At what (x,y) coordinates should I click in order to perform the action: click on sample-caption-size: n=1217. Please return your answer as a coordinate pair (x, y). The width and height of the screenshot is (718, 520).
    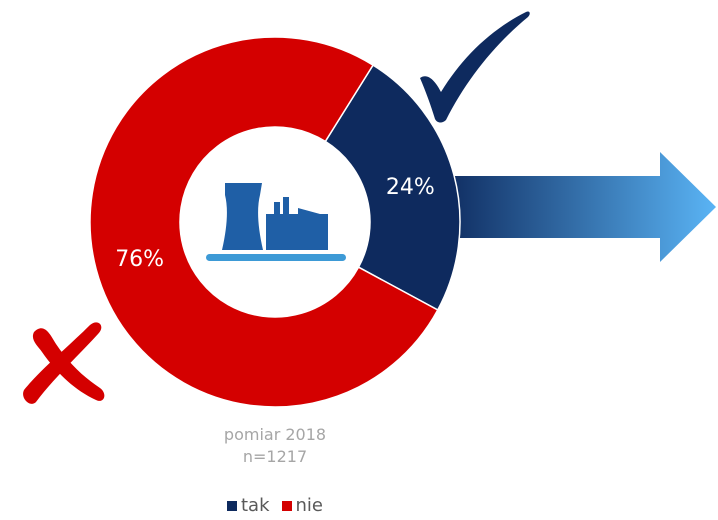
    Looking at the image, I should click on (275, 456).